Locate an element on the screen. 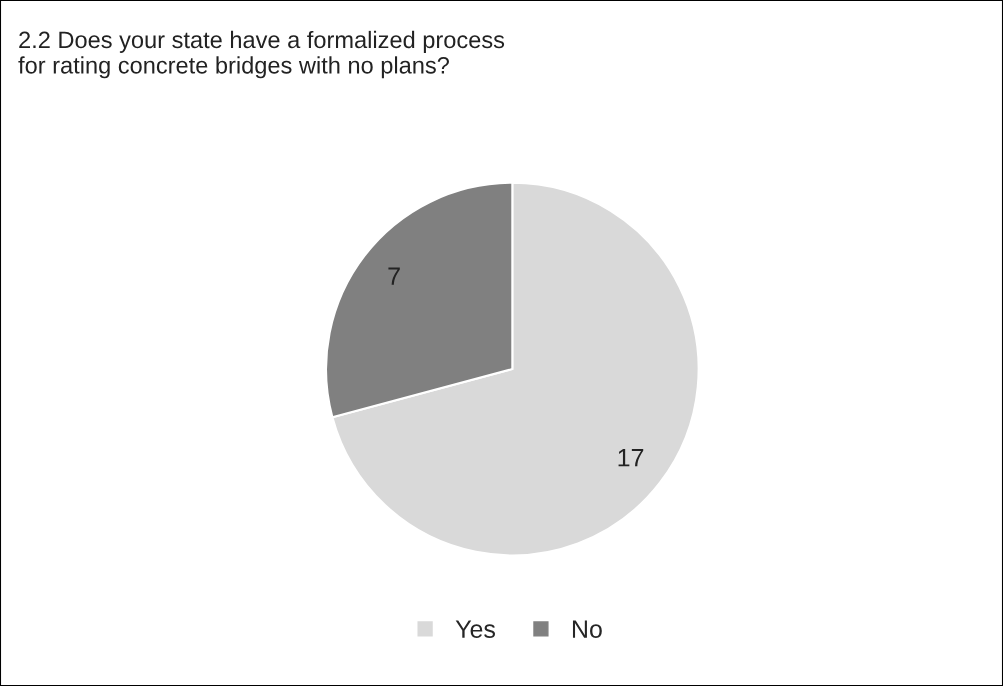 The image size is (1003, 686). data-label: 7 is located at coordinates (394, 276).